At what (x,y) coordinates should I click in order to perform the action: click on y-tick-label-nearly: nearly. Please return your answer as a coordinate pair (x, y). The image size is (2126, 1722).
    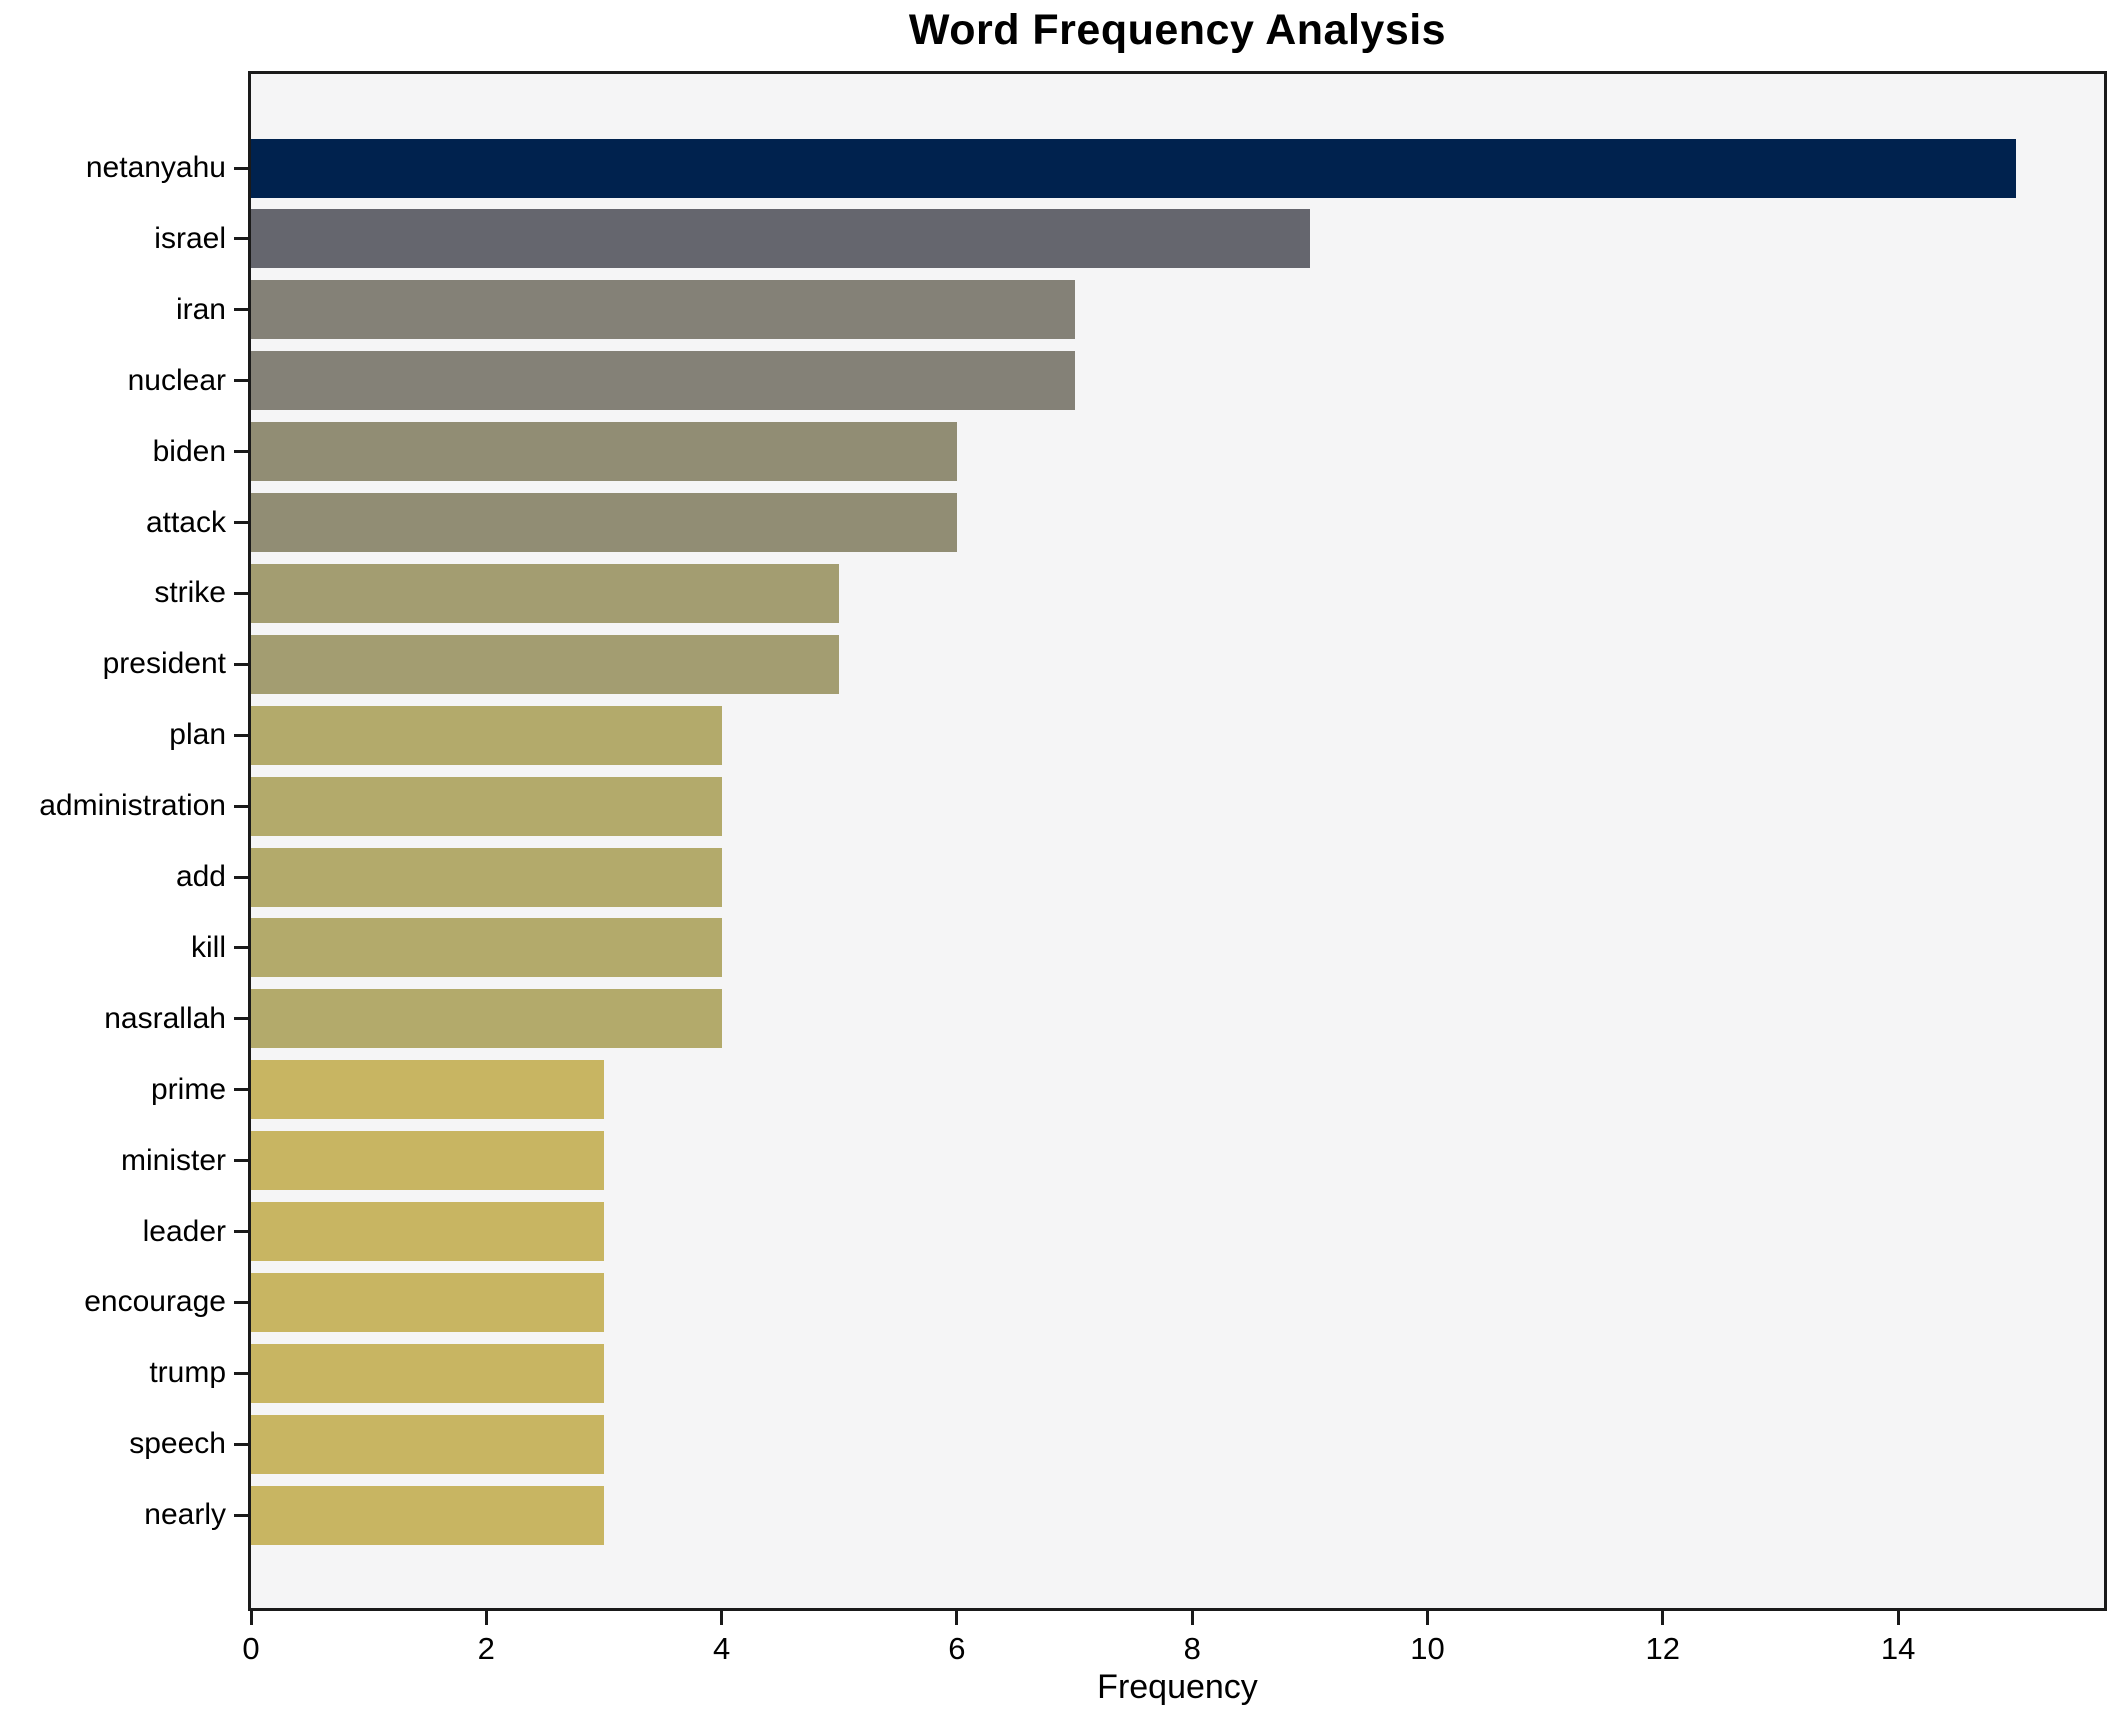
    Looking at the image, I should click on (185, 1515).